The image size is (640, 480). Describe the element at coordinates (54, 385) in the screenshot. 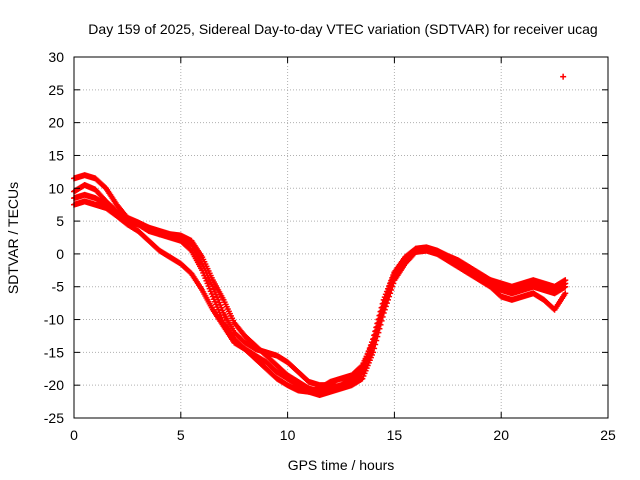

I see `y-tick-label: -20` at that location.